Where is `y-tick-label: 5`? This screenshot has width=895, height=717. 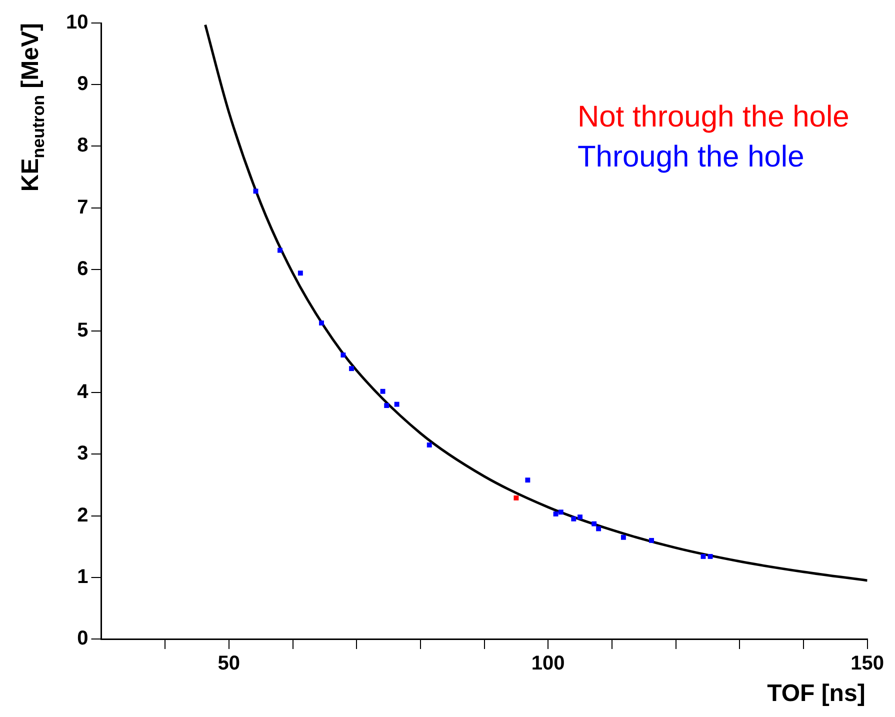 y-tick-label: 5 is located at coordinates (82, 331).